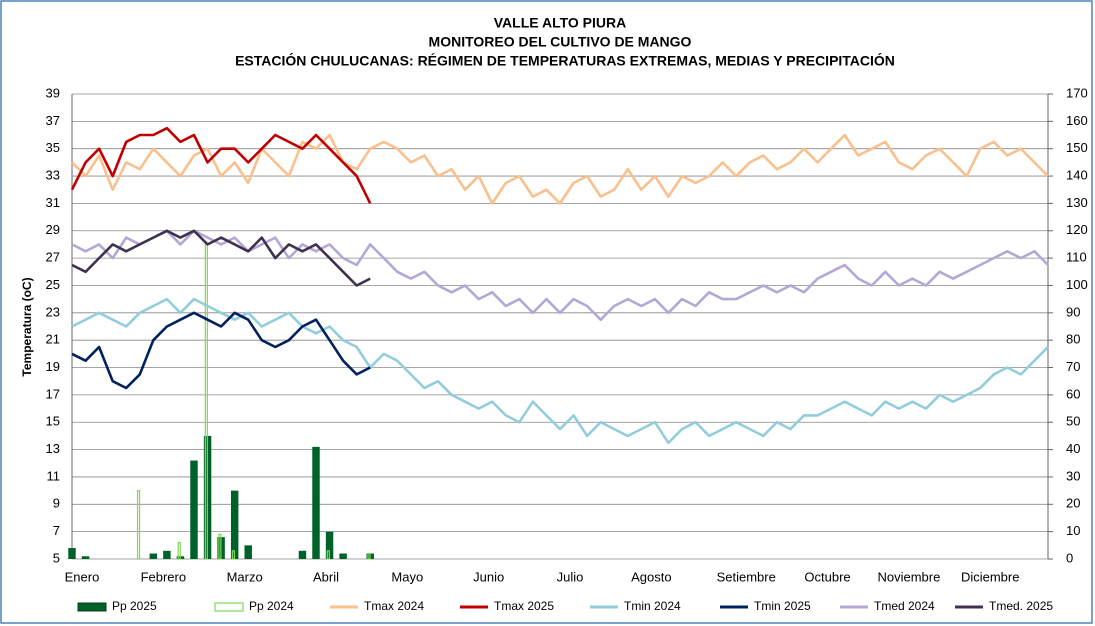  I want to click on y-tick-label: 19, so click(53, 366).